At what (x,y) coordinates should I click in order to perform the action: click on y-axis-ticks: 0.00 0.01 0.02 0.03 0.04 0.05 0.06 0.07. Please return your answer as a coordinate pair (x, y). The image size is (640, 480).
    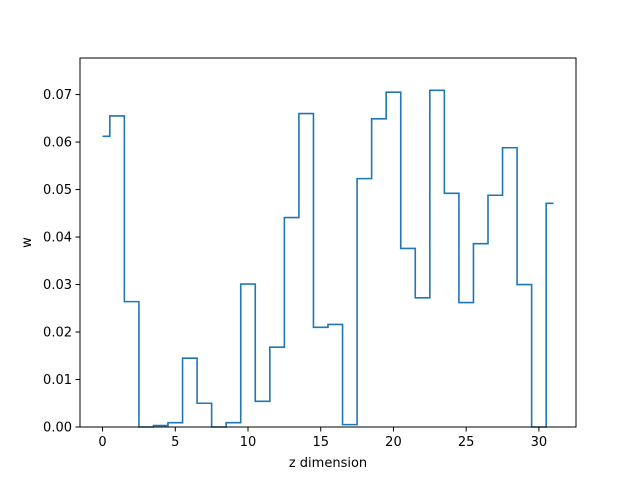
    Looking at the image, I should click on (61, 262).